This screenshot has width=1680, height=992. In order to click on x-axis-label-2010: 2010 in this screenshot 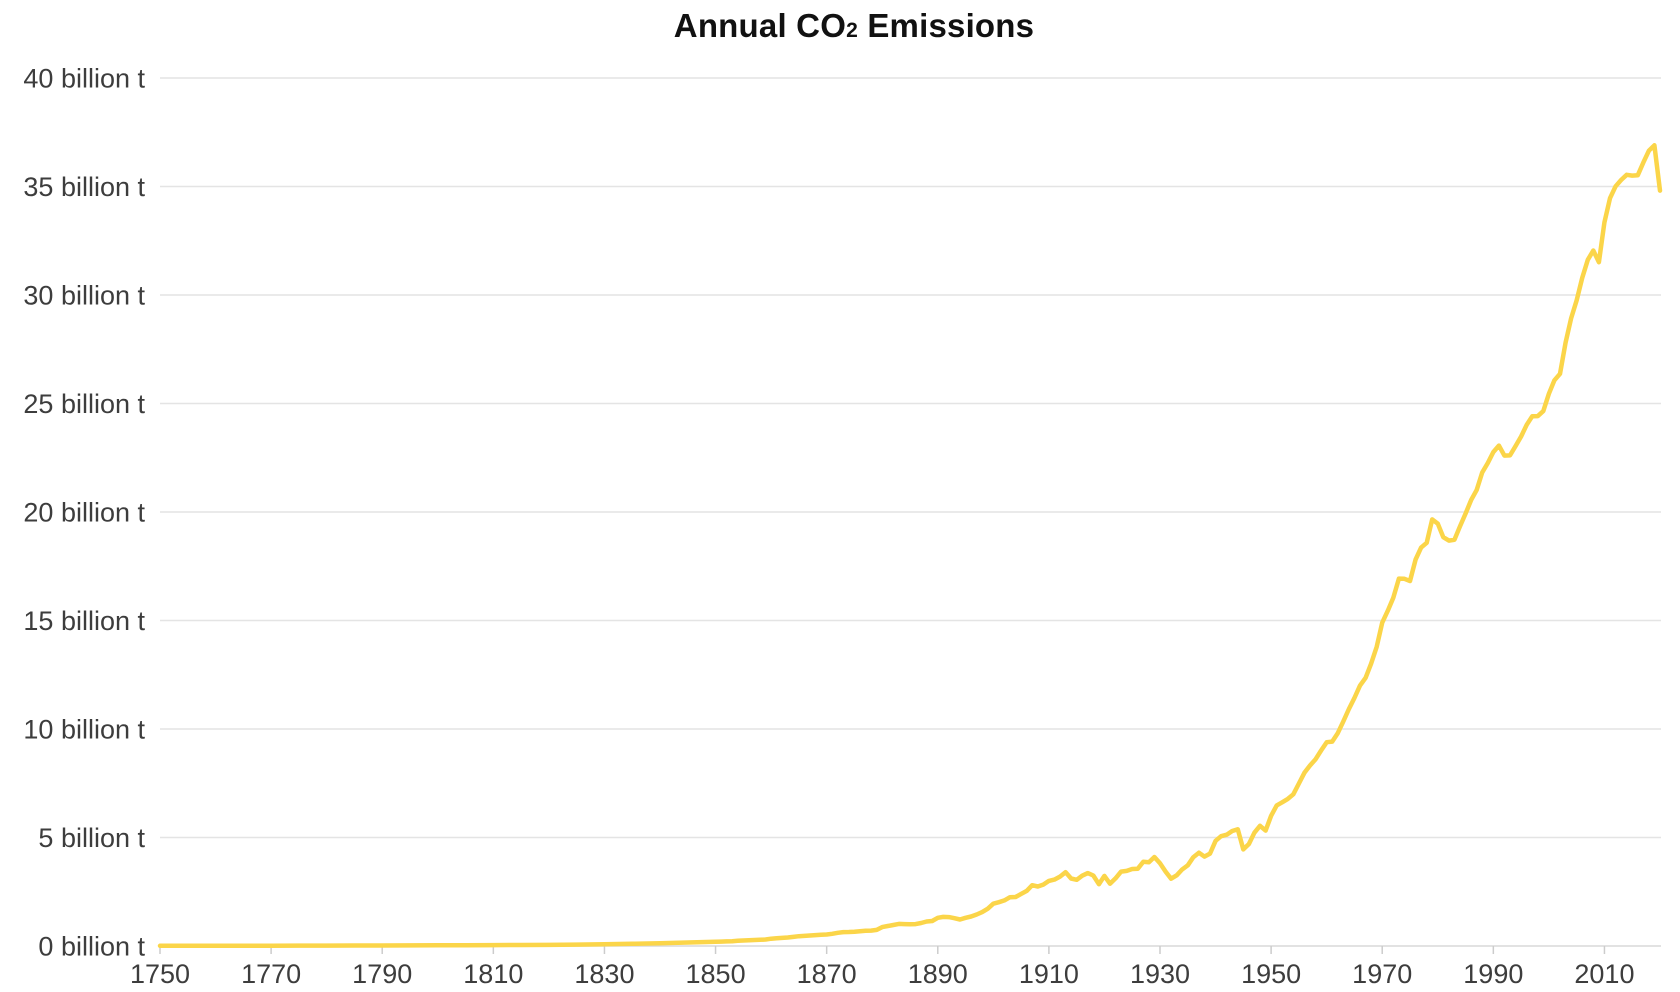, I will do `click(1604, 974)`.